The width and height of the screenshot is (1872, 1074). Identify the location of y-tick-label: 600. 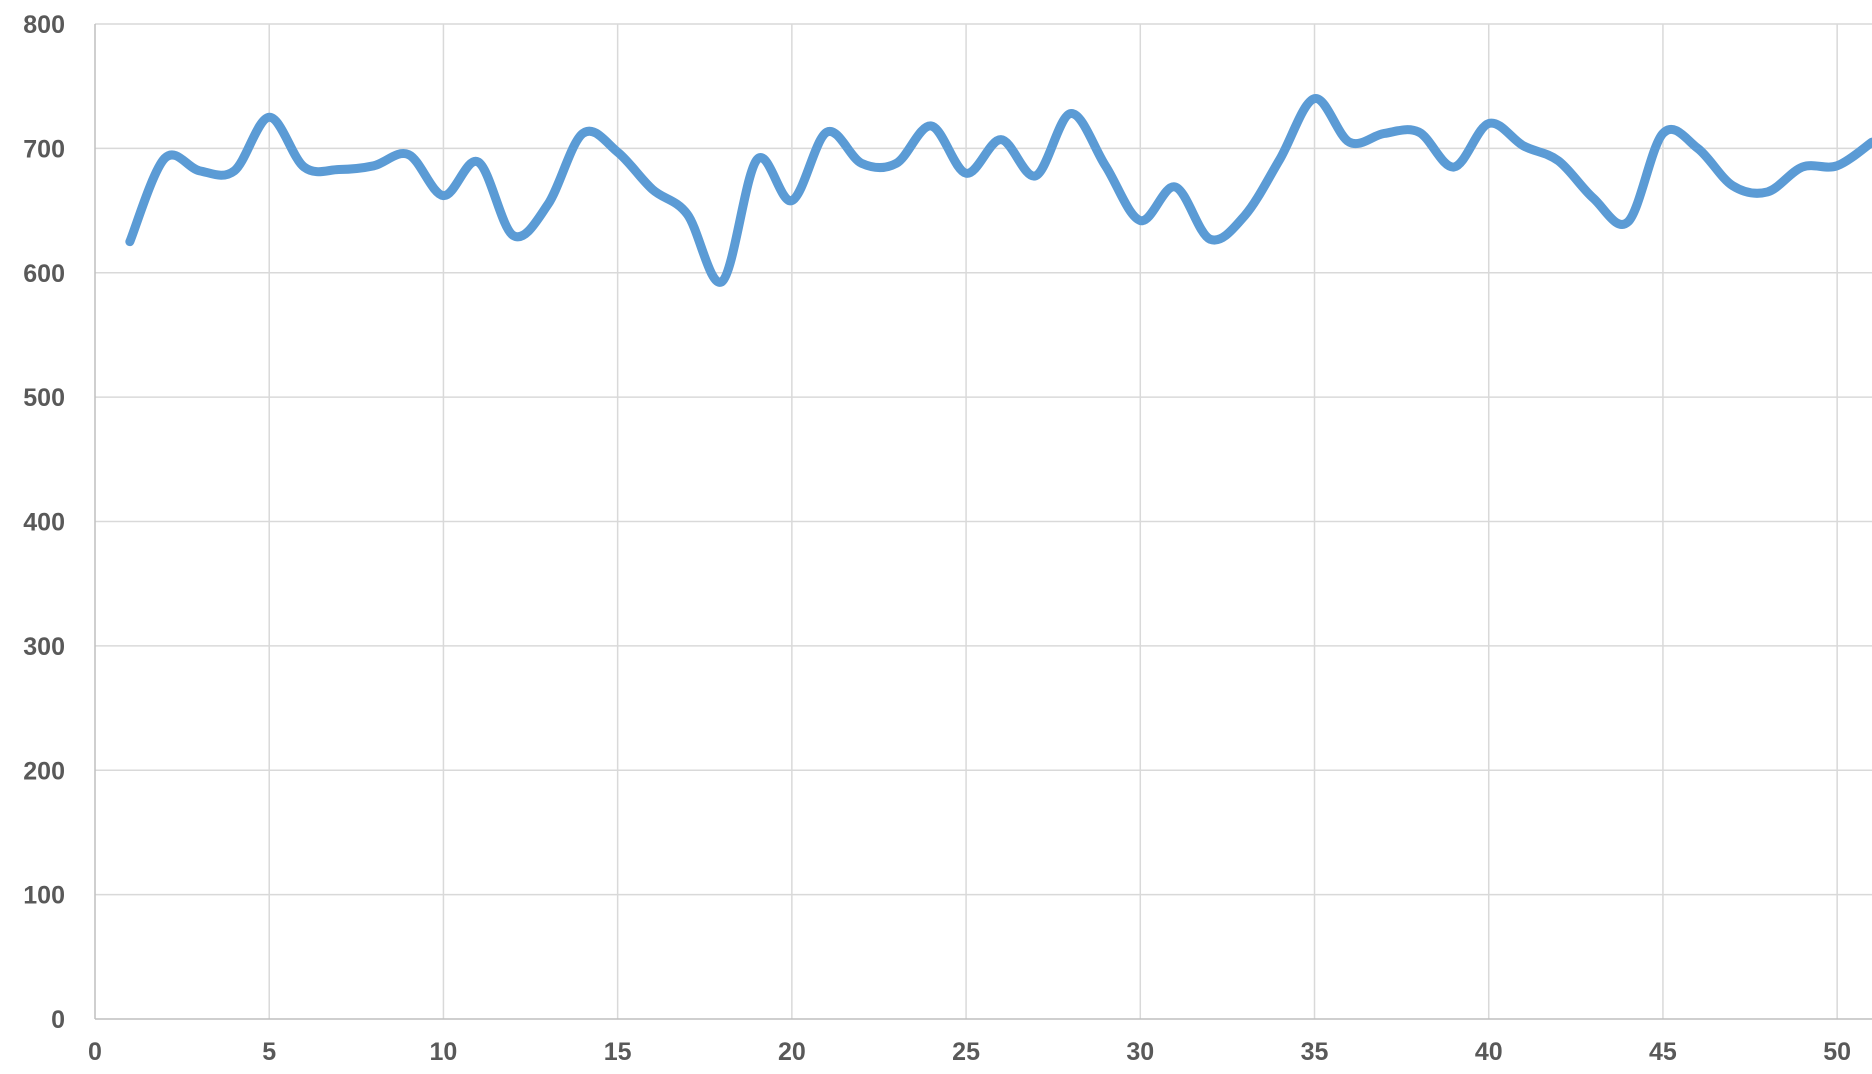
(44, 274).